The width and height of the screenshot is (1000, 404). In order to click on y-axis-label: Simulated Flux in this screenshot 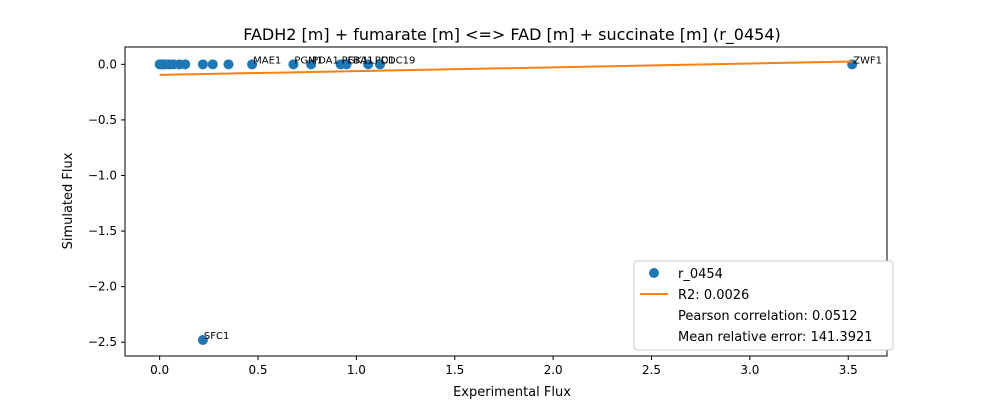, I will do `click(68, 200)`.